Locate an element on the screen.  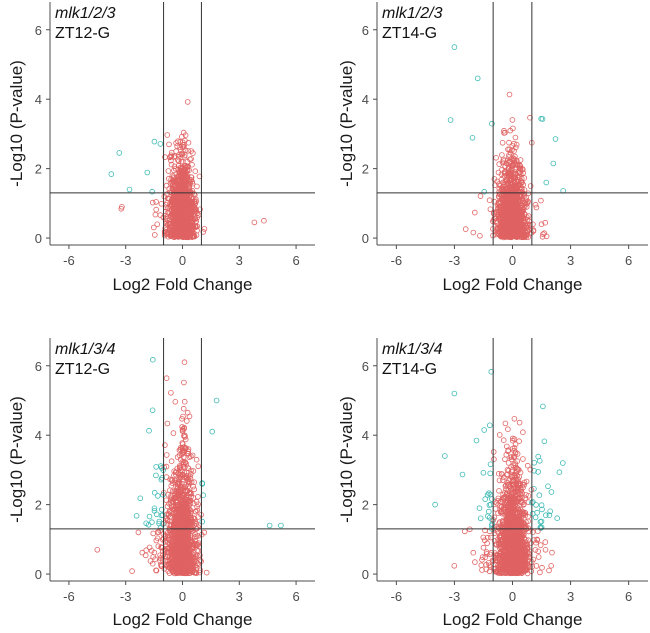
genotype-label: mlk1/2/3 is located at coordinates (412, 13).